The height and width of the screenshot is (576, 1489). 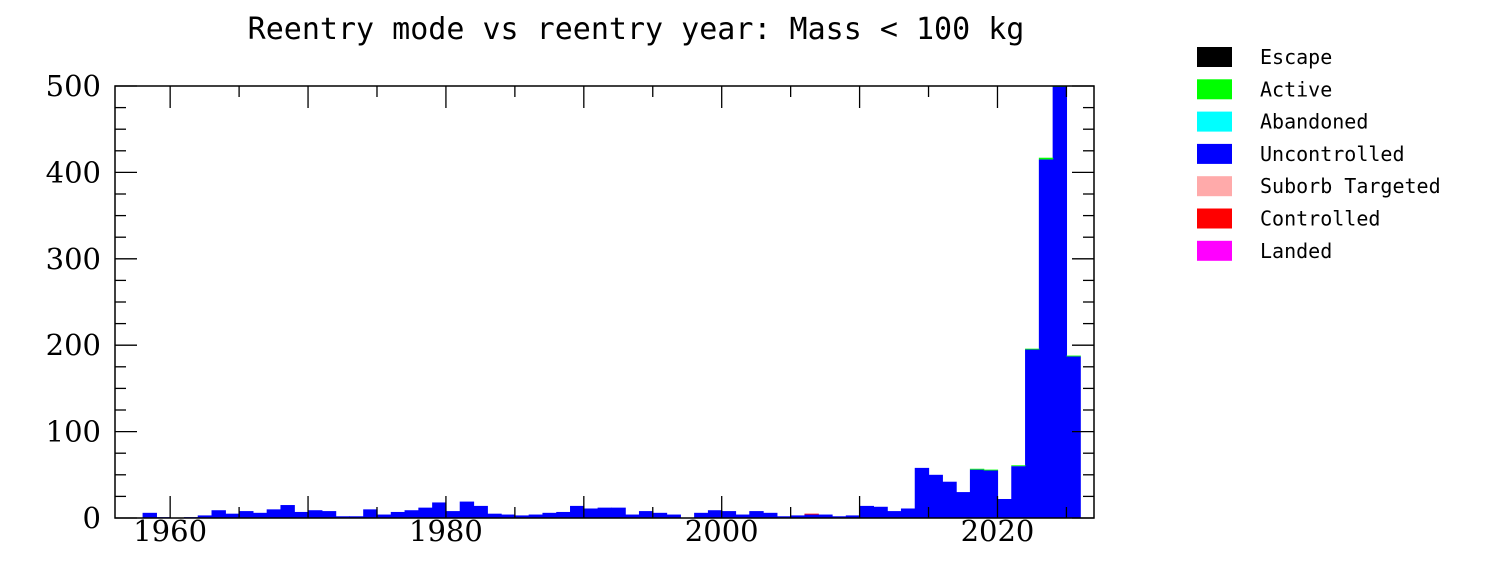 I want to click on bar-active-2019, so click(x=991, y=470).